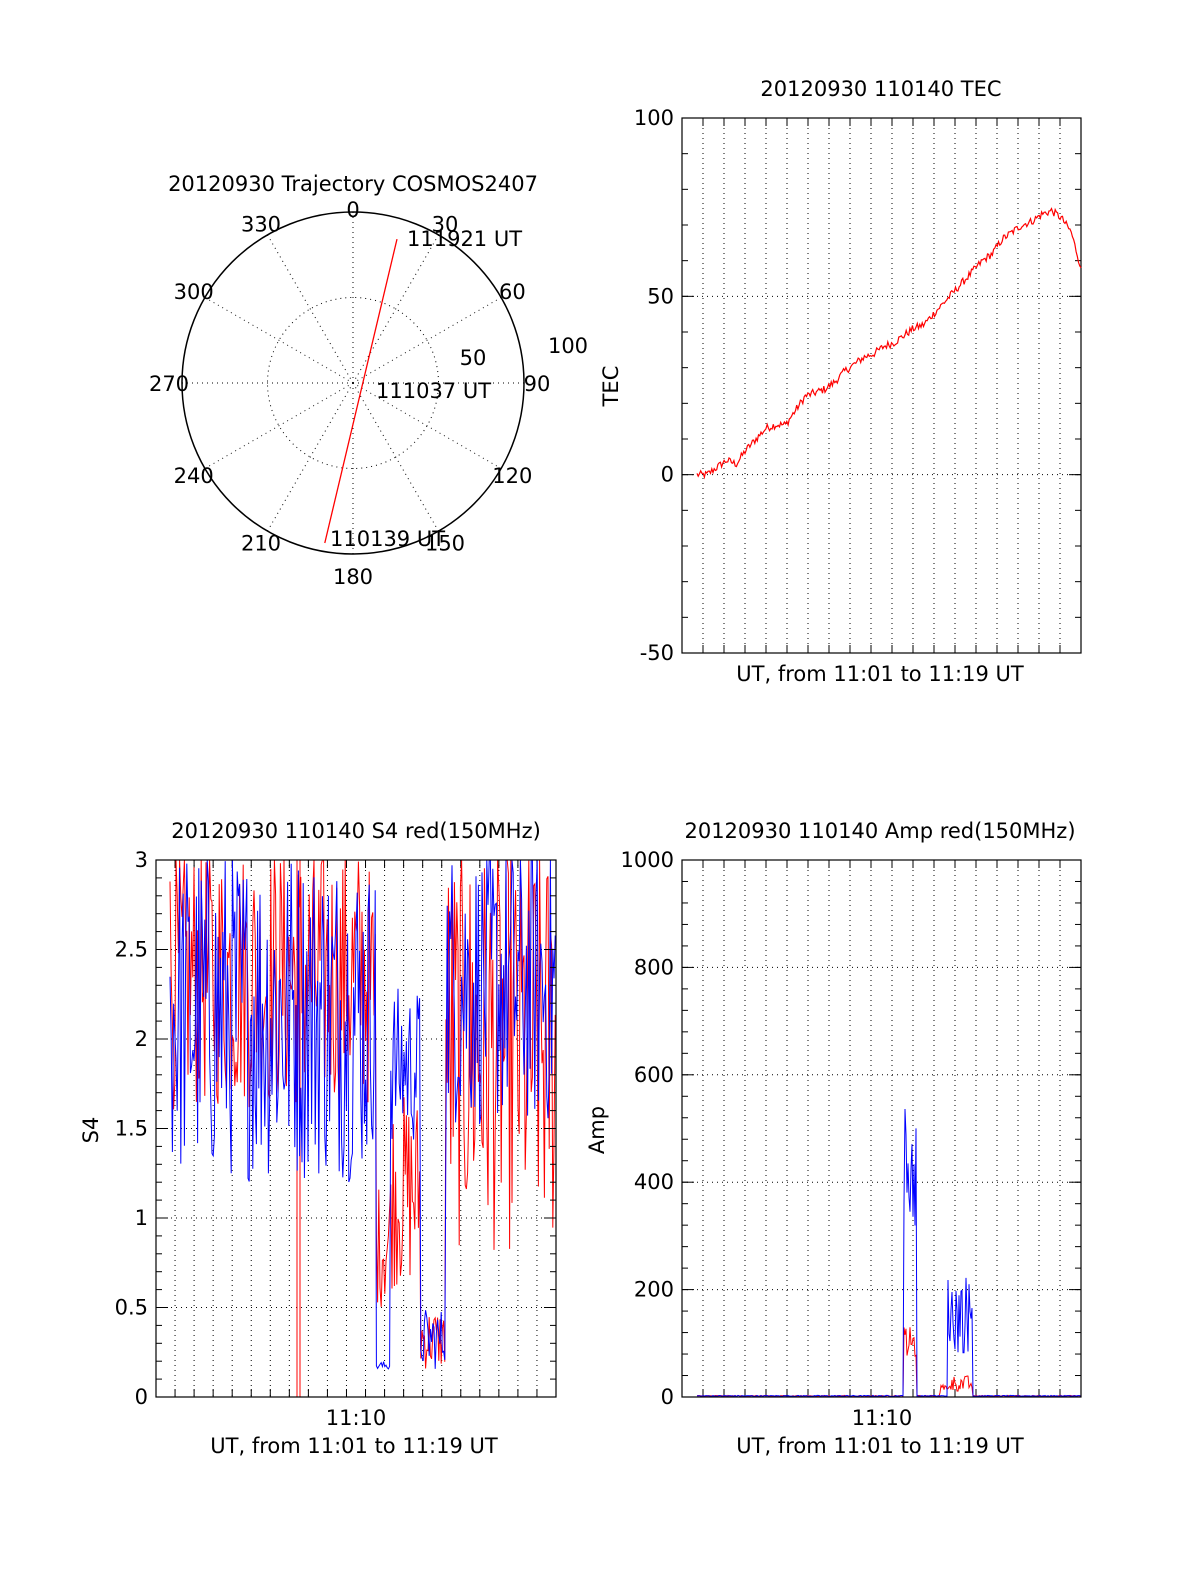  Describe the element at coordinates (356, 1418) in the screenshot. I see `s4-xtick-label: 11:10` at that location.